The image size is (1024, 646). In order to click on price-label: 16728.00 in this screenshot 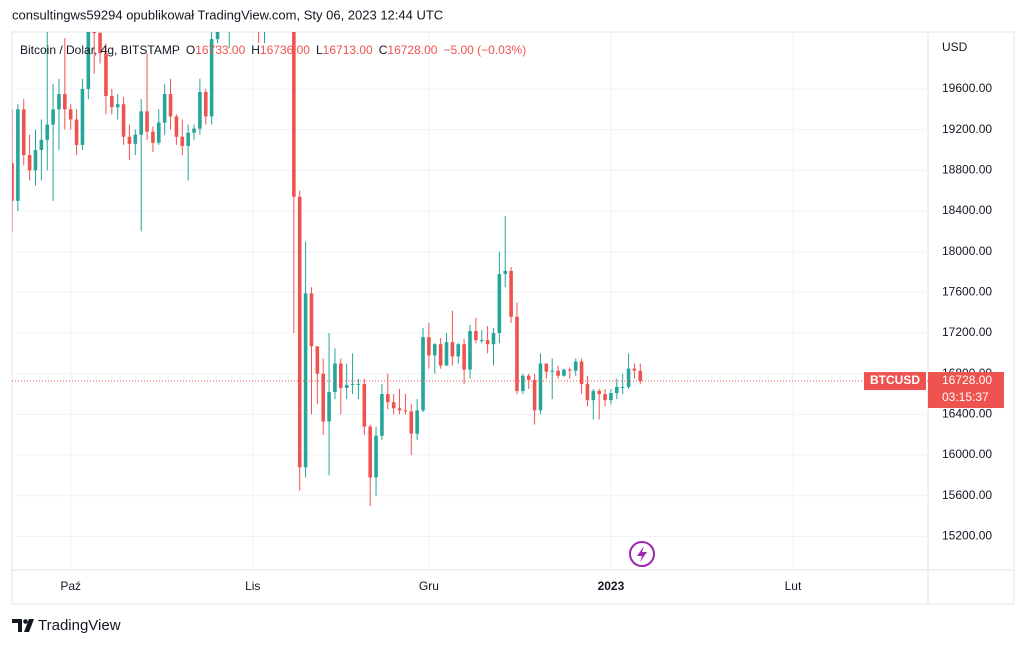, I will do `click(967, 380)`.